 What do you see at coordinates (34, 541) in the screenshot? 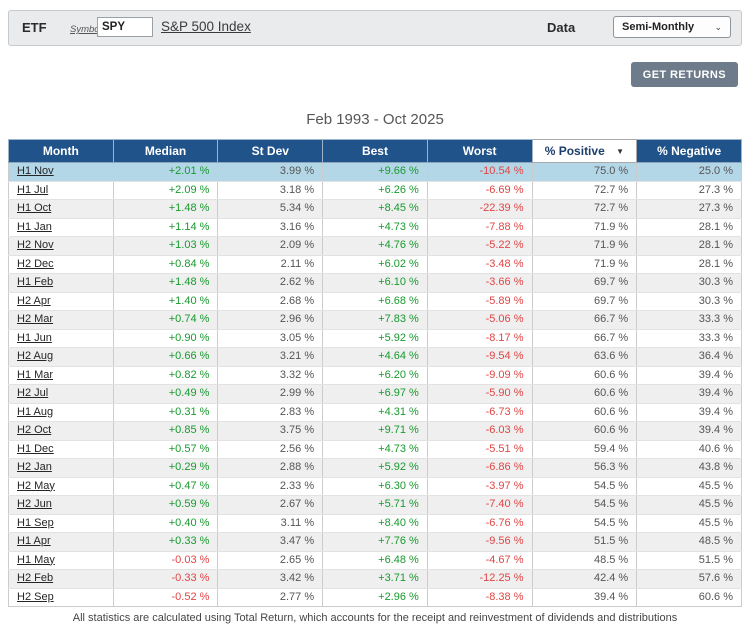
I see `month-link: H1 Apr` at bounding box center [34, 541].